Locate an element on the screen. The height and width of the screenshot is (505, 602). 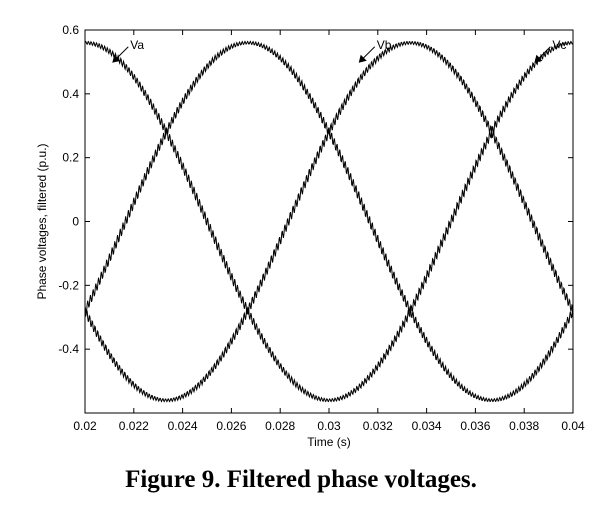
y-tick-label: 0.4 is located at coordinates (70, 94).